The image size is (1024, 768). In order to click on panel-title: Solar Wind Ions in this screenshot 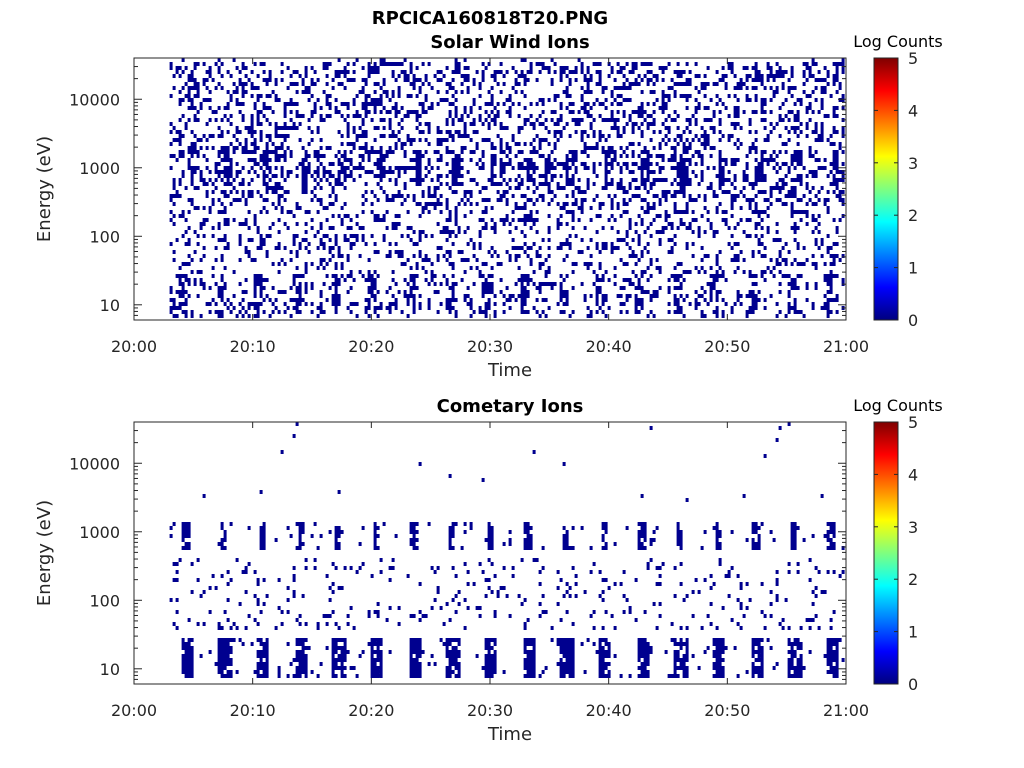, I will do `click(509, 42)`.